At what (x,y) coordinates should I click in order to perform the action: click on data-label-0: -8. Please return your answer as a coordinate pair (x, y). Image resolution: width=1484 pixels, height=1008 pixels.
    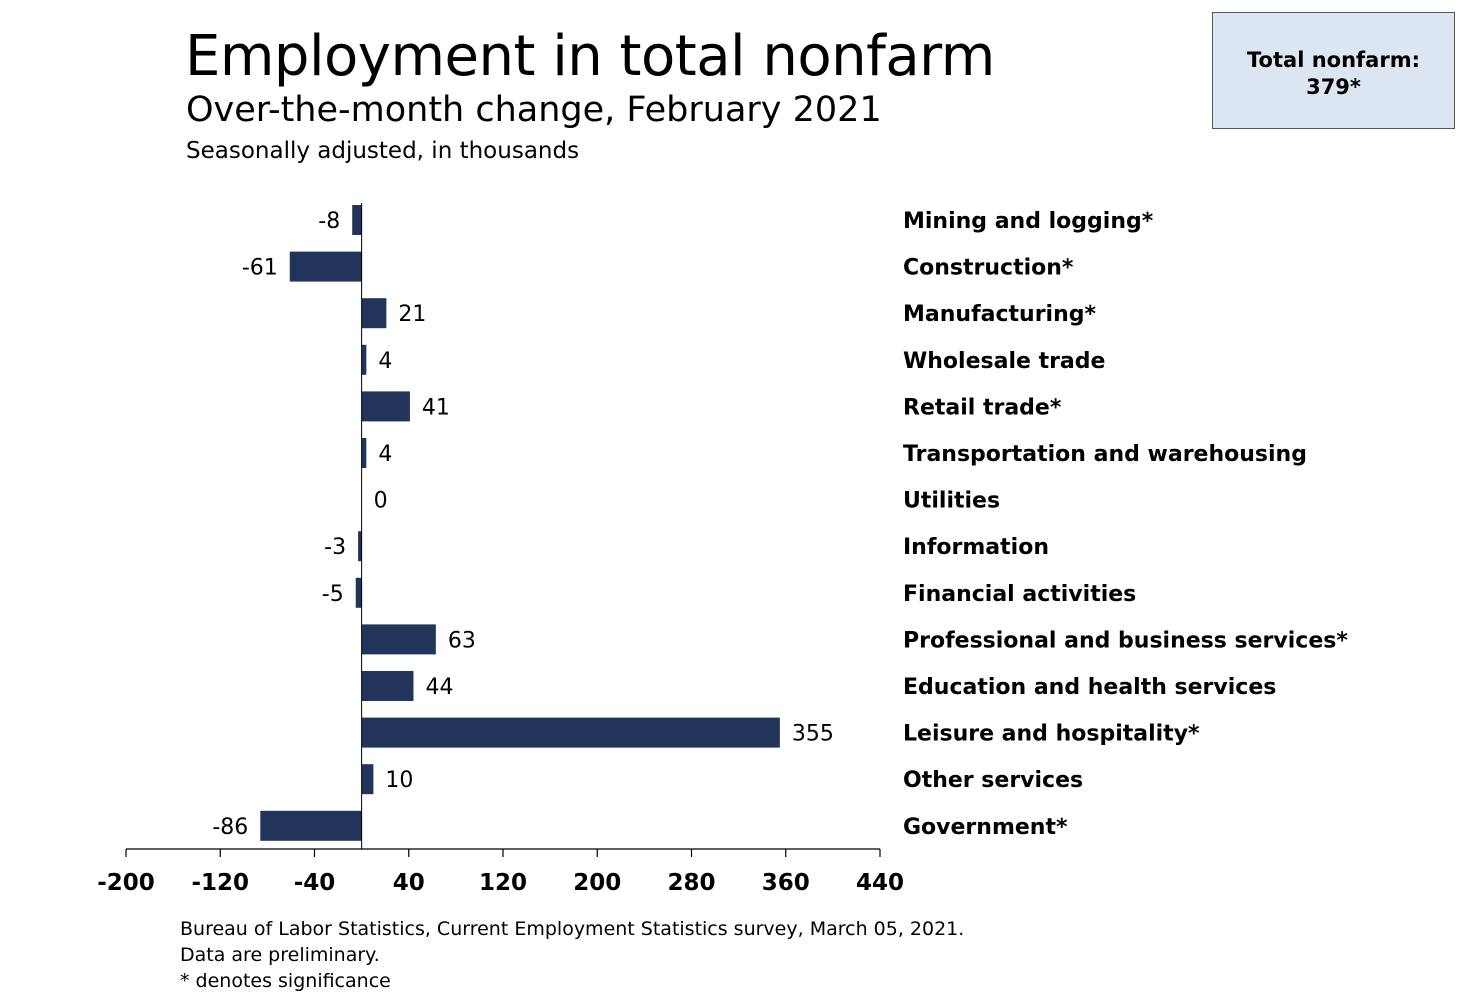
    Looking at the image, I should click on (329, 221).